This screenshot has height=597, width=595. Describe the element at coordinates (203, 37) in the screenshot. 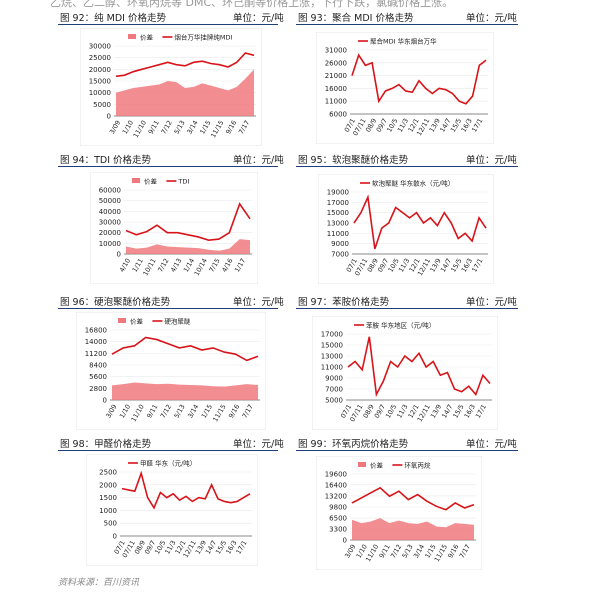

I see `legend-label: 烟台万华挂牌纯MDI` at that location.